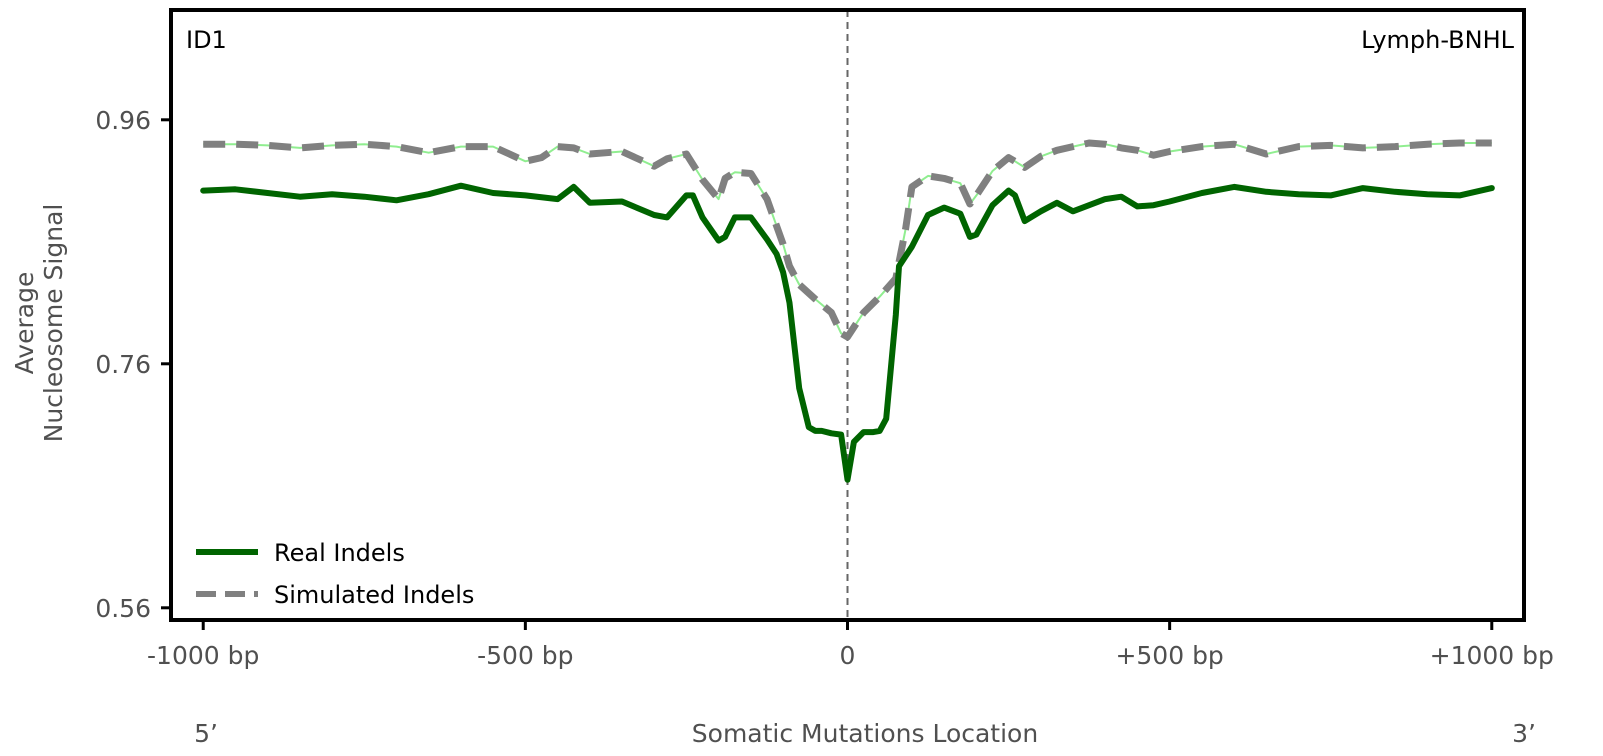  What do you see at coordinates (206, 733) in the screenshot?
I see `five-prime-end-label: 5’` at bounding box center [206, 733].